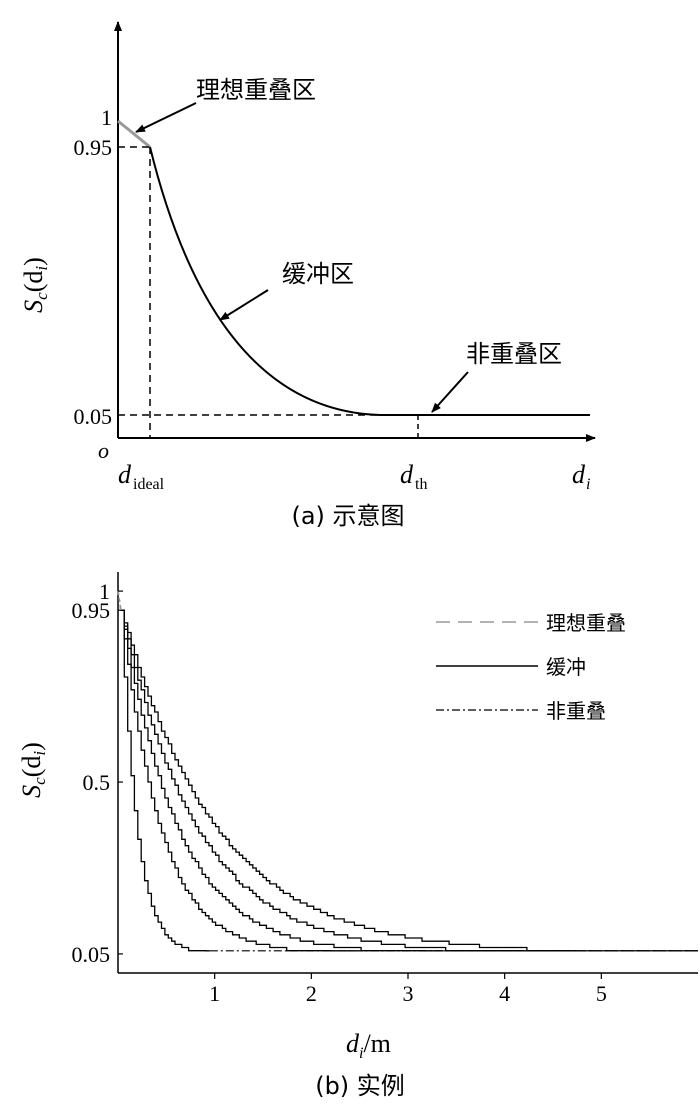 This screenshot has height=1106, width=700. Describe the element at coordinates (97, 782) in the screenshot. I see `b-ytick-label-2: 0.5` at that location.